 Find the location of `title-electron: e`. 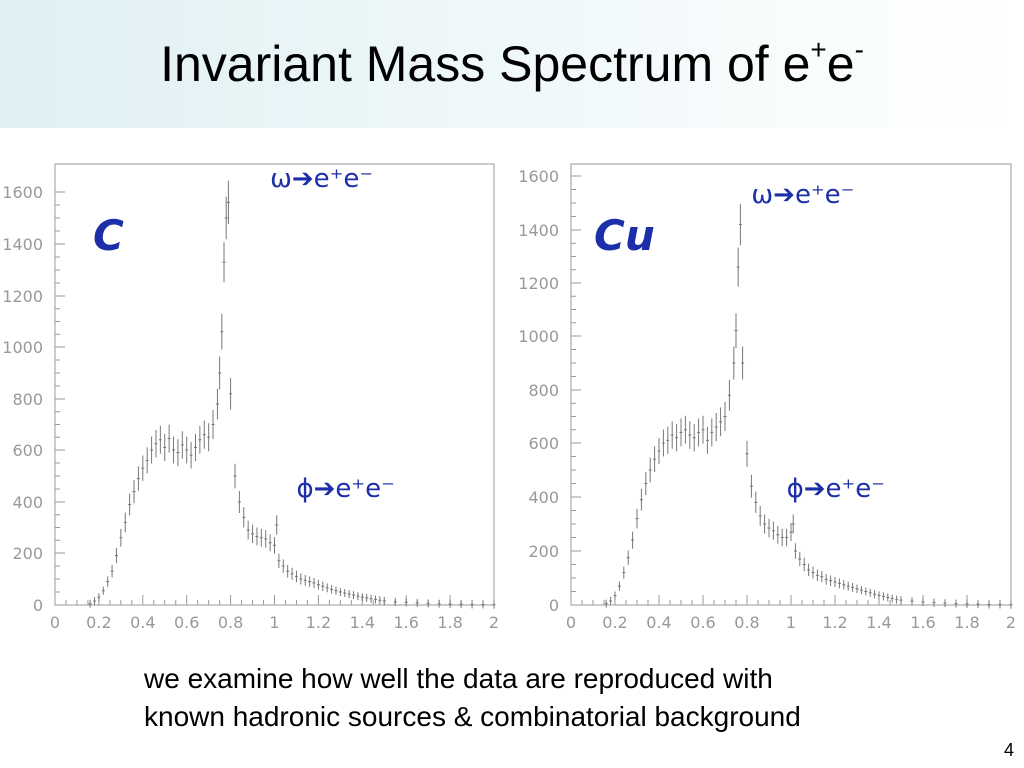

title-electron: e is located at coordinates (840, 64).